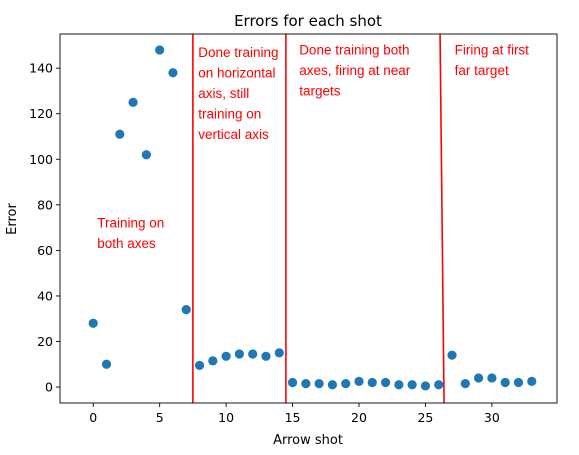 The width and height of the screenshot is (579, 455). What do you see at coordinates (293, 417) in the screenshot?
I see `x-tick-label: 15` at bounding box center [293, 417].